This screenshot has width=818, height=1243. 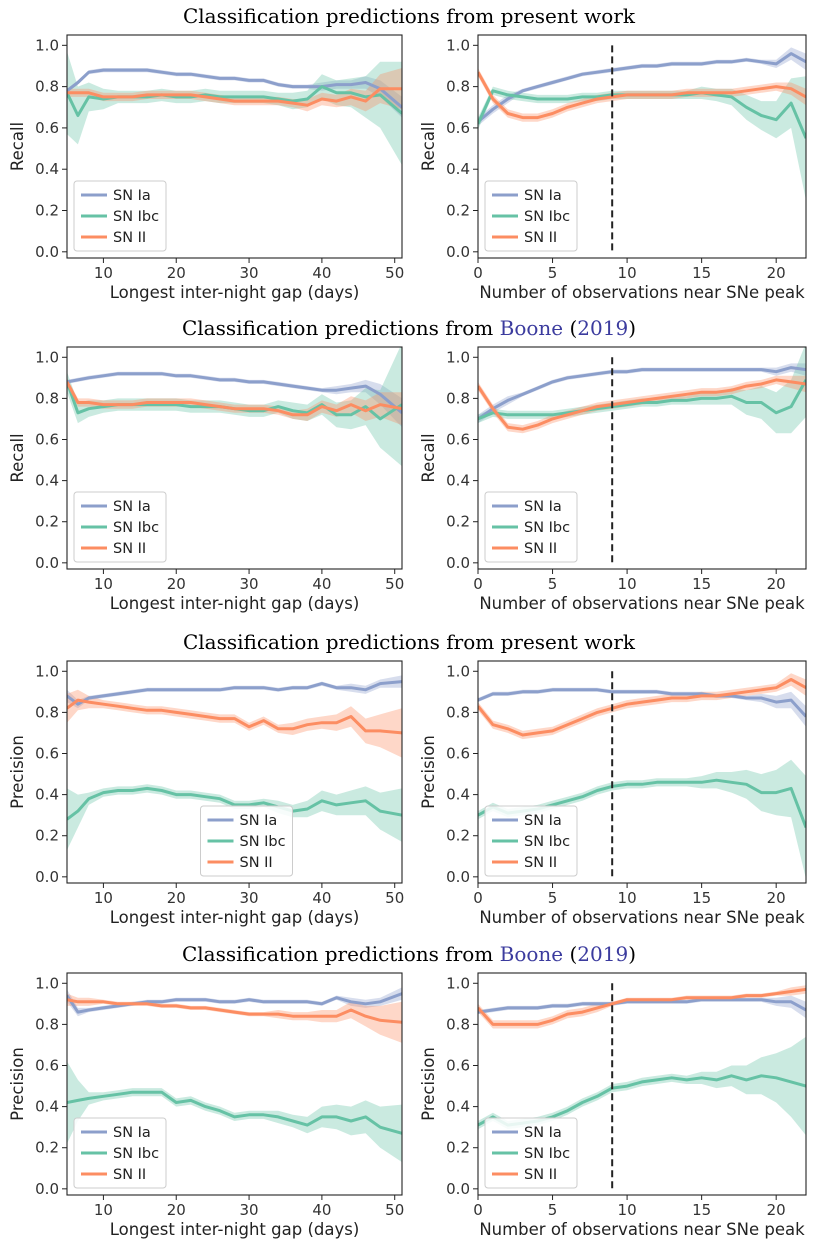 What do you see at coordinates (458, 1189) in the screenshot?
I see `panel-8-ytick-label-0: 0.0` at bounding box center [458, 1189].